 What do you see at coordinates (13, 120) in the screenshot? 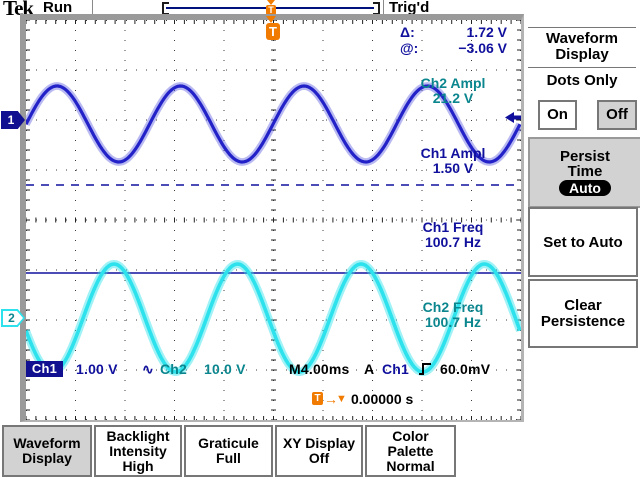
I see `channel1-marker: 1` at bounding box center [13, 120].